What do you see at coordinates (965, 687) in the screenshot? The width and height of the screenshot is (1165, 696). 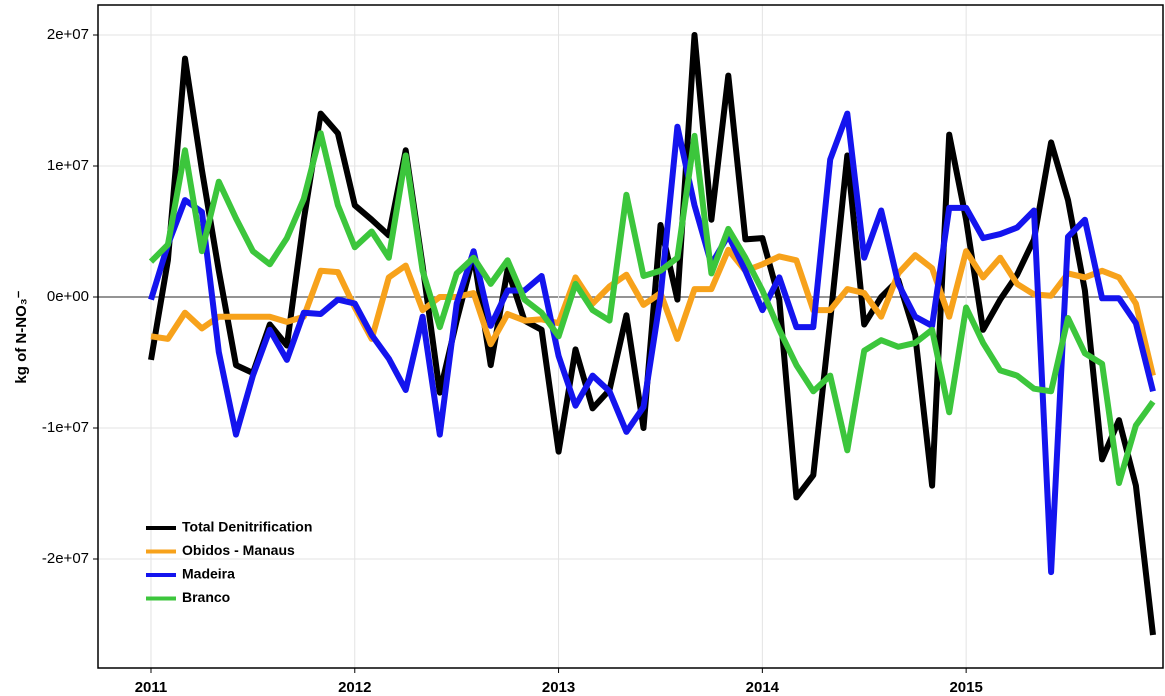 I see `x-tick-label: 2015` at bounding box center [965, 687].